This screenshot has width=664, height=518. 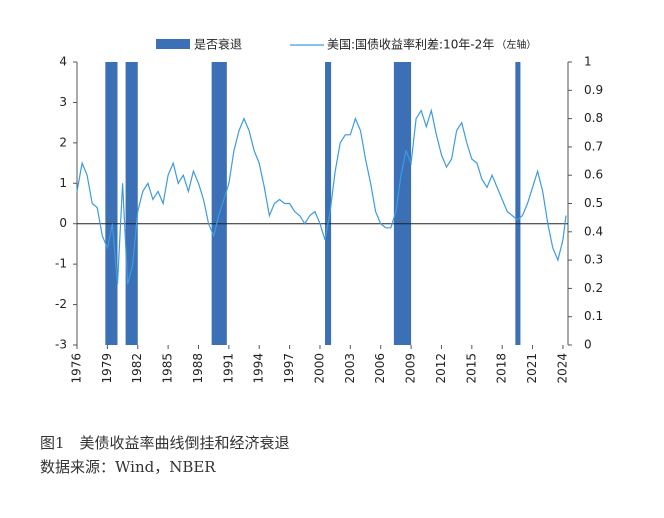 I want to click on legend-label: 是否衰退, so click(x=218, y=44).